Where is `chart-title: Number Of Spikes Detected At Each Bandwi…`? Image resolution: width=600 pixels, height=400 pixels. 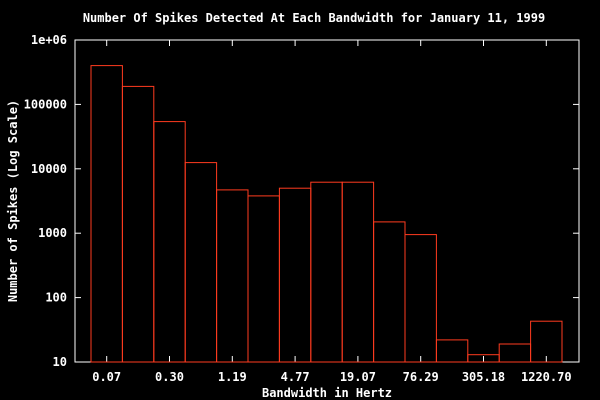
chart-title: Number Of Spikes Detected At Each Bandwi… is located at coordinates (314, 18).